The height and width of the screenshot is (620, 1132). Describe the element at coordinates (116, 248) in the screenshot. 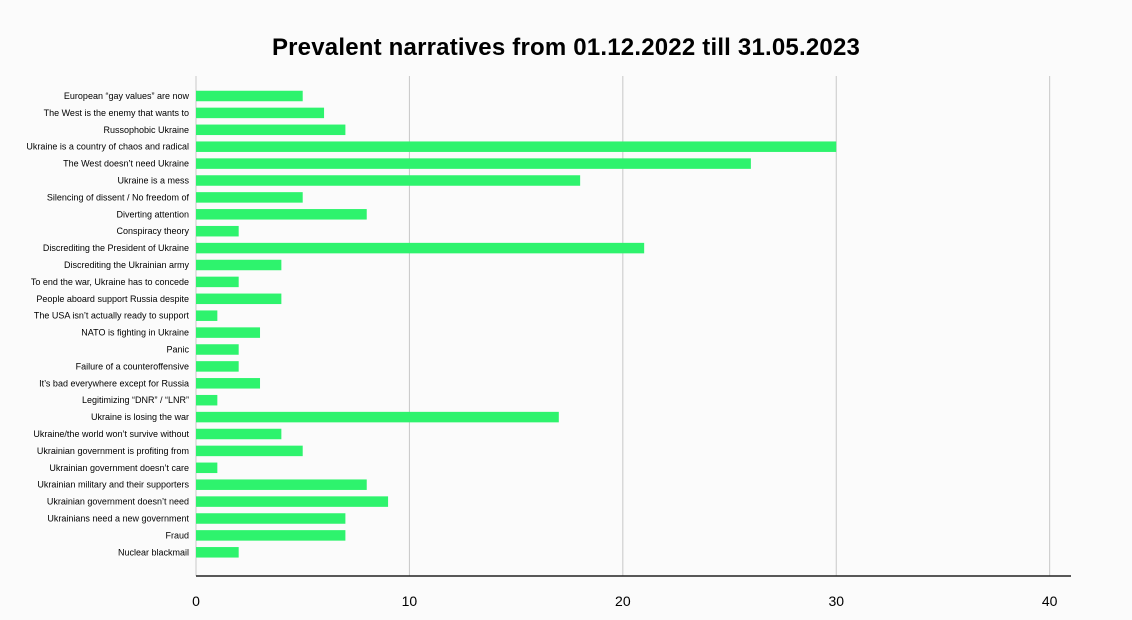

I see `category-label: Discrediting the President of Ukraine` at that location.